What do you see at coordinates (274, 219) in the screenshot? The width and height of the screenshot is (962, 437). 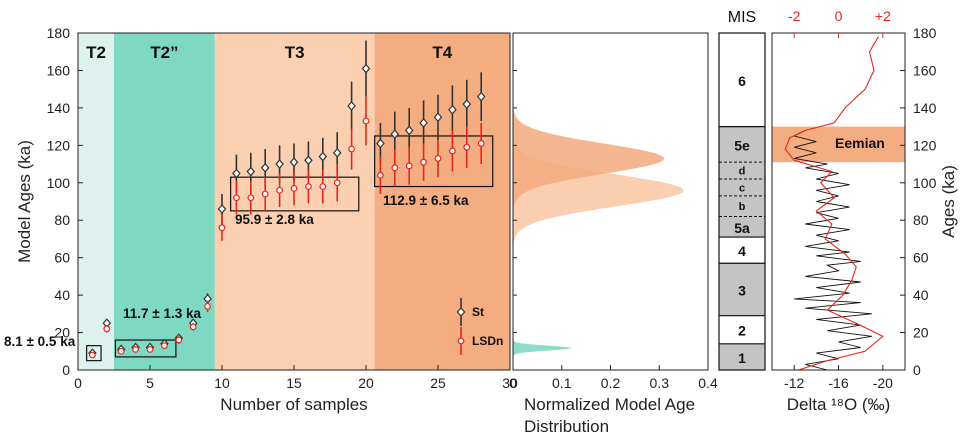 I see `group-box-label: 95.9 ± 2.8 ka` at bounding box center [274, 219].